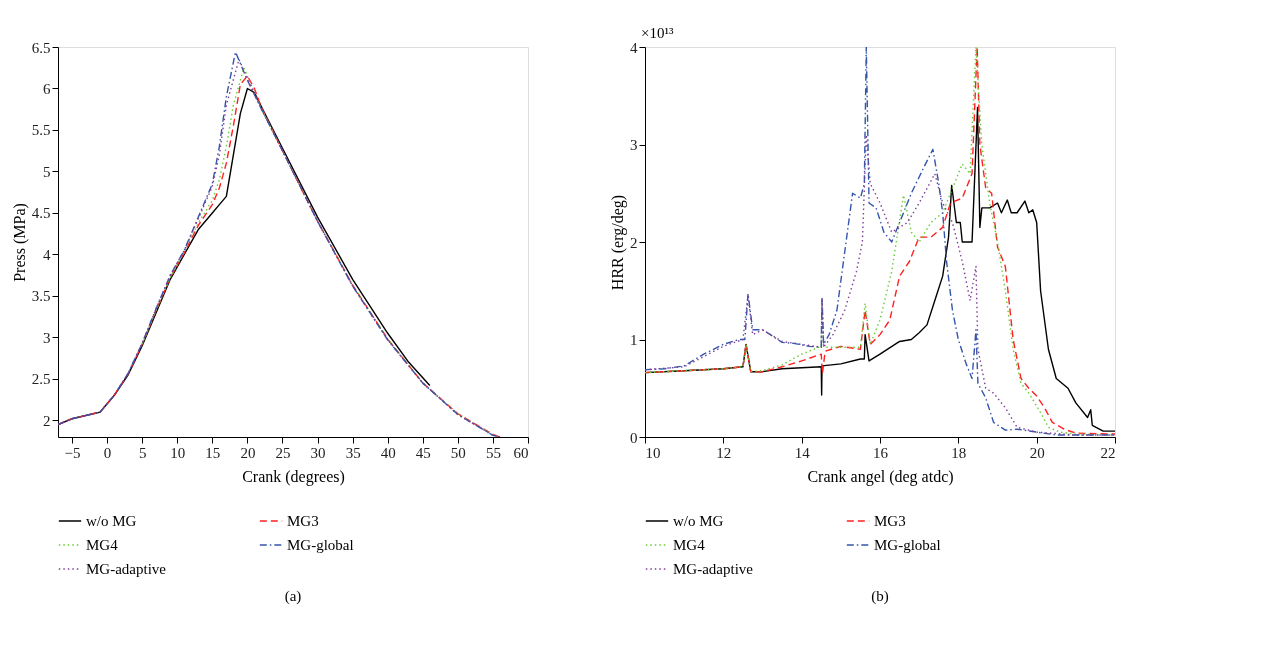  Describe the element at coordinates (802, 452) in the screenshot. I see `x-tick-label: 14` at that location.